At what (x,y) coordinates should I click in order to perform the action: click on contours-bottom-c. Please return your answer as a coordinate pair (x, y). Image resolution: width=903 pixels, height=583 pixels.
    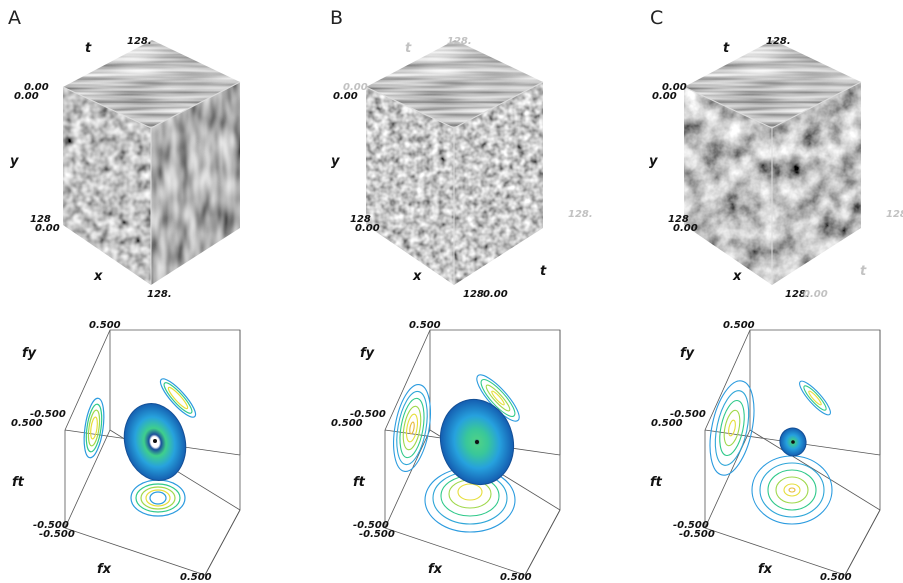
    Looking at the image, I should click on (792, 490).